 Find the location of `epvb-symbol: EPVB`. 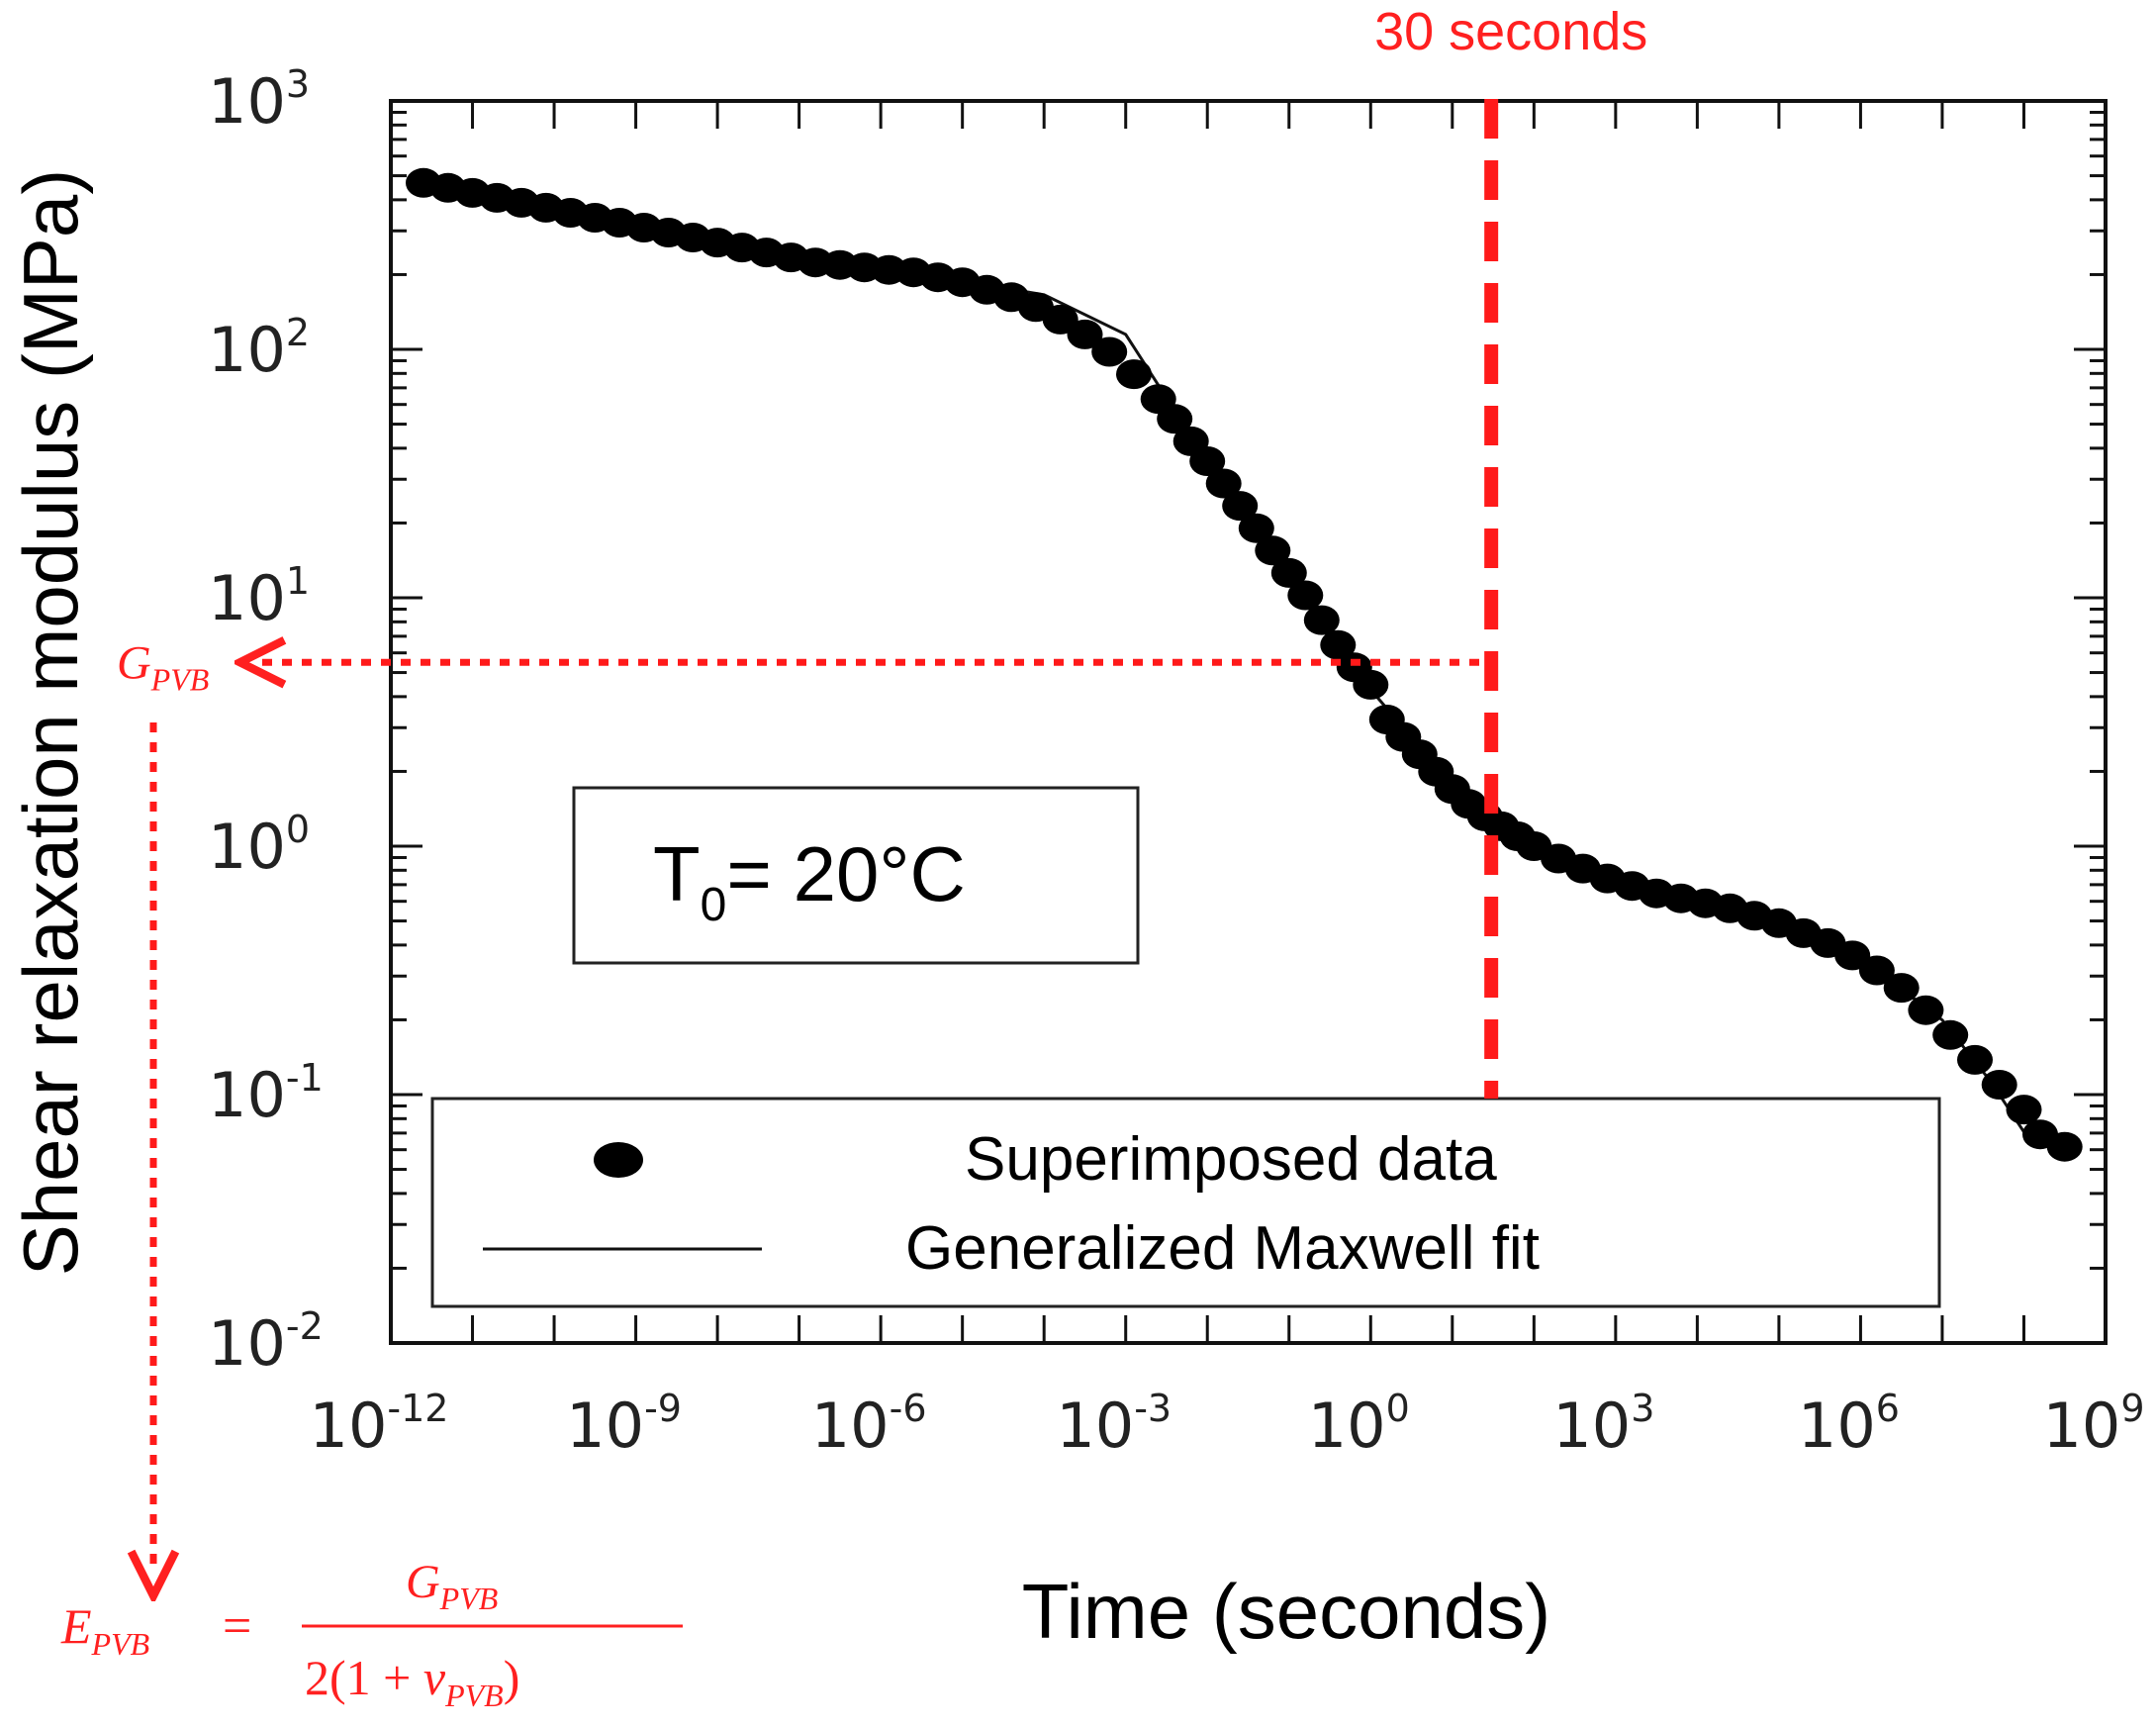

epvb-symbol: EPVB is located at coordinates (104, 1630).